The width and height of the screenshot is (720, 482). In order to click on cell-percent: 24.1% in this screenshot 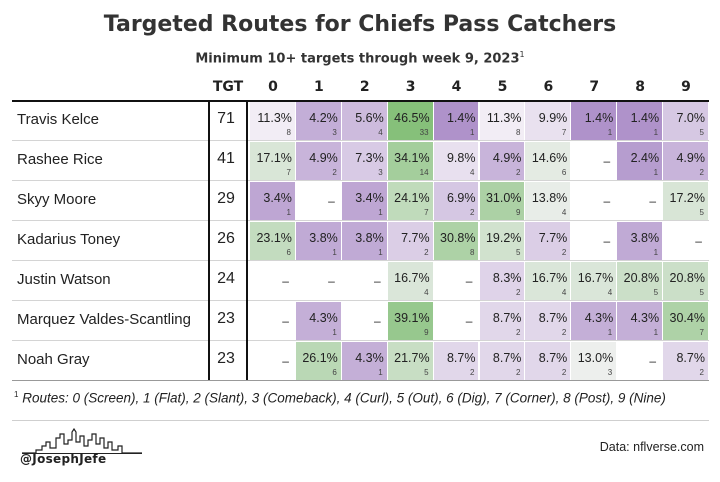, I will do `click(412, 198)`.